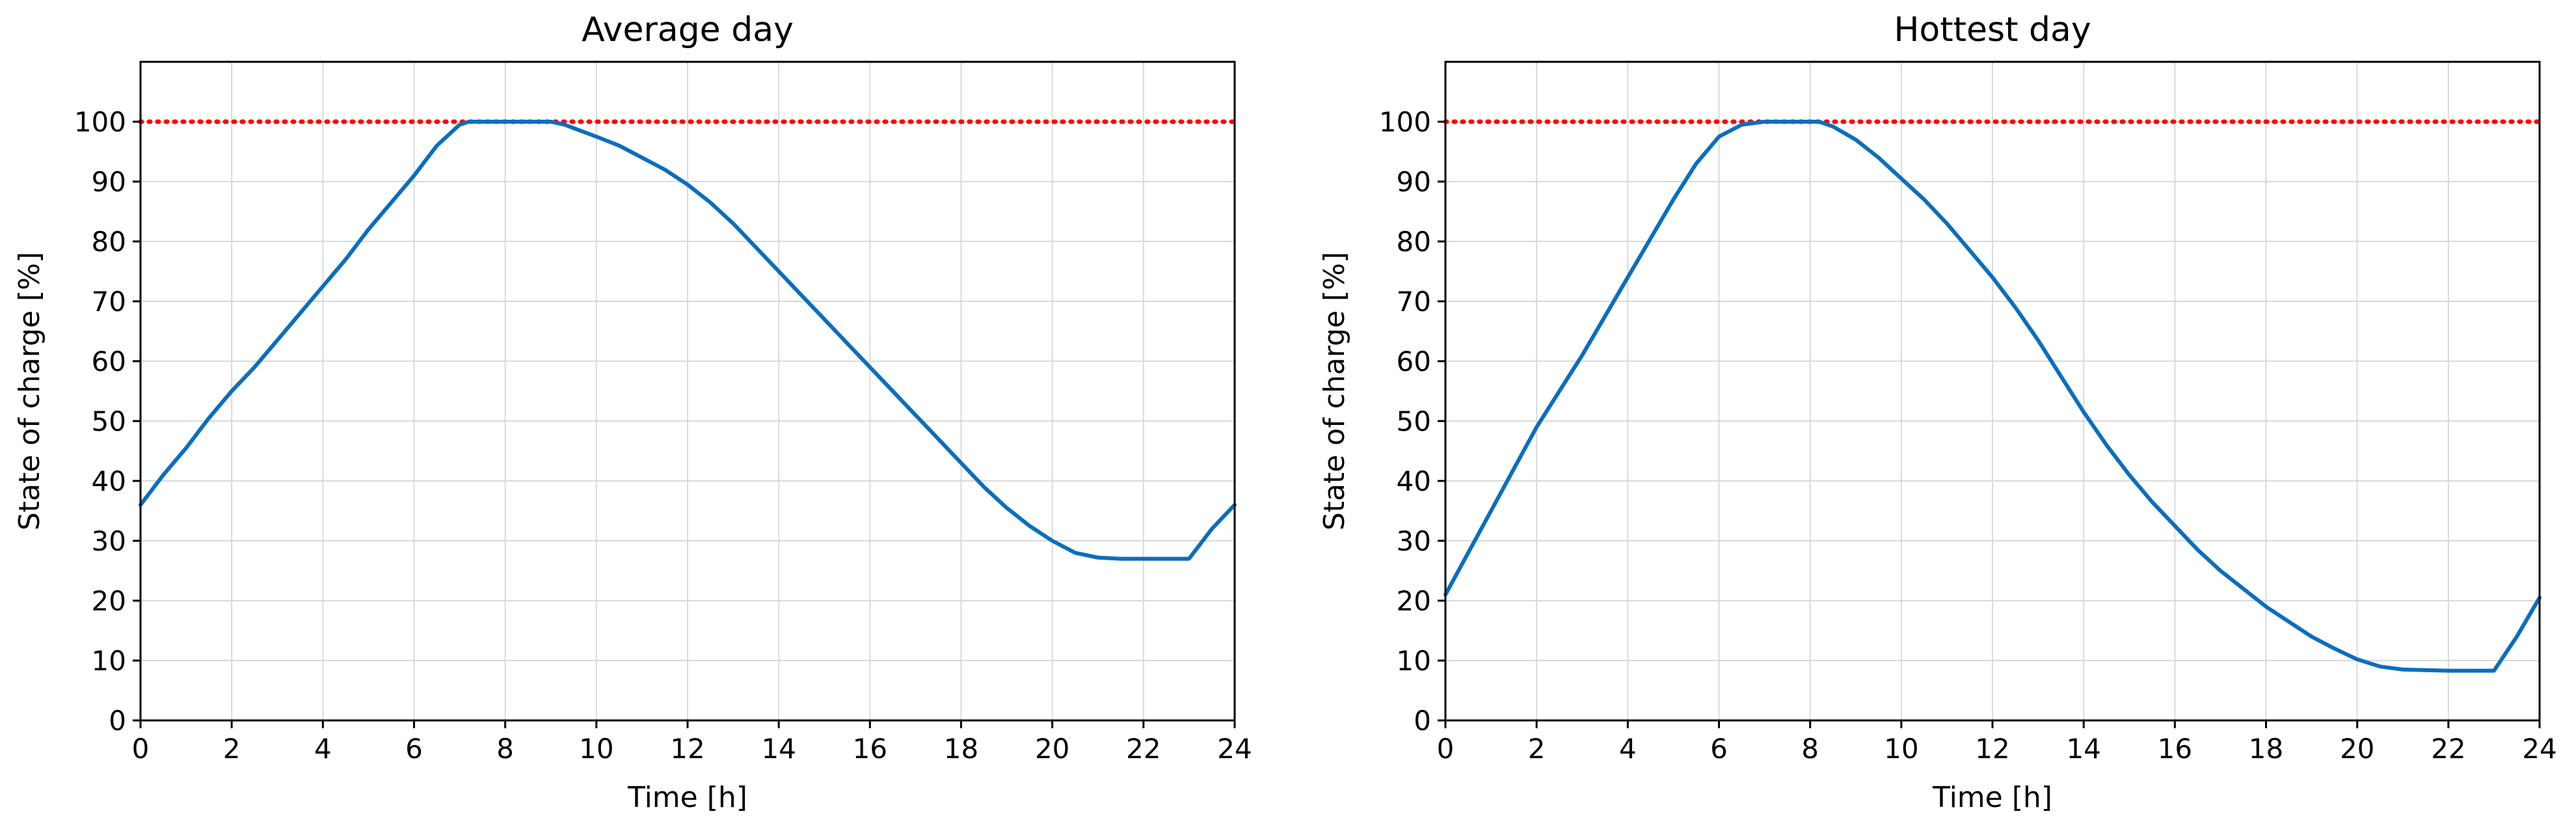 The width and height of the screenshot is (2576, 833). What do you see at coordinates (688, 29) in the screenshot?
I see `chart-title: Average day` at bounding box center [688, 29].